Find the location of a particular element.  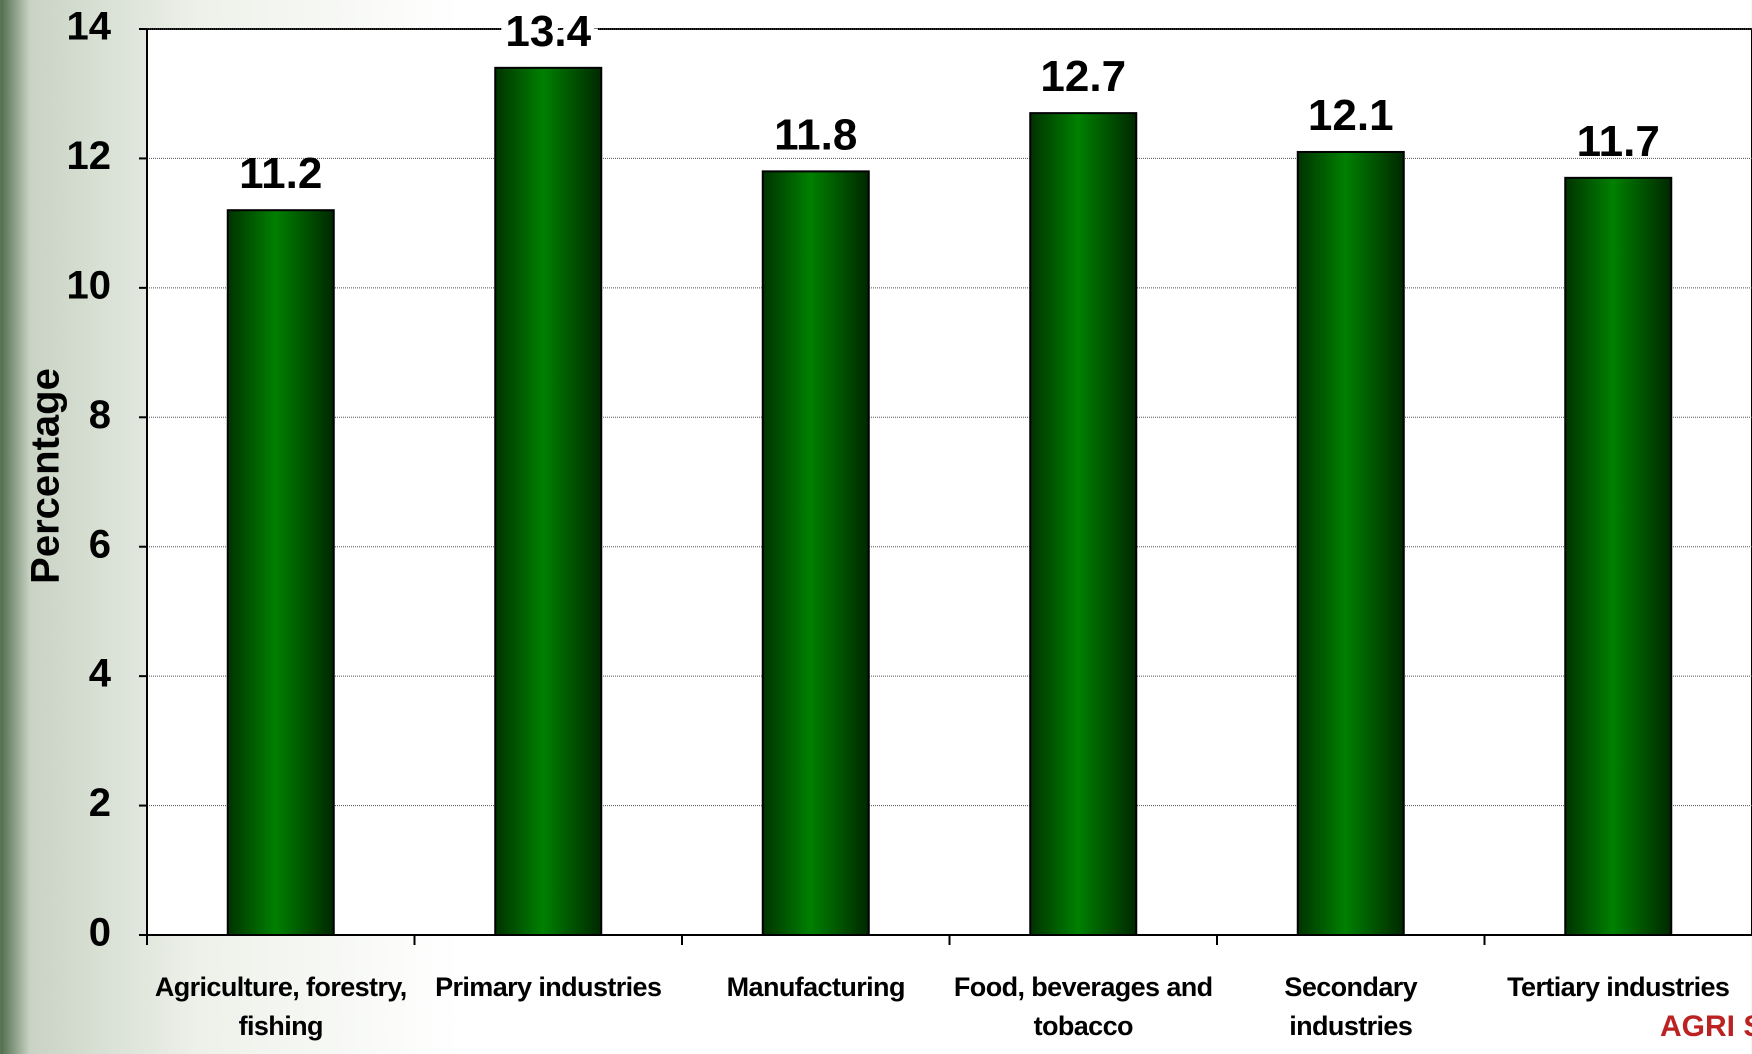

value-label: 12.7 is located at coordinates (1083, 76).